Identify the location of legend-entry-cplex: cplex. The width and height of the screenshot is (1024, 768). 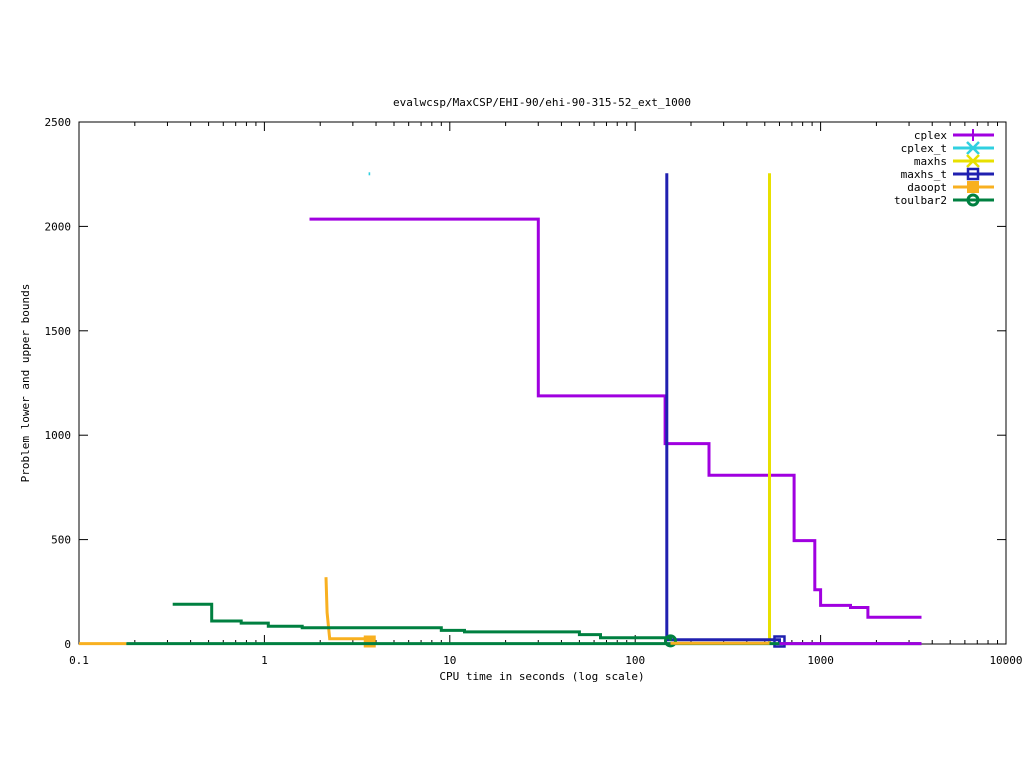
(954, 135).